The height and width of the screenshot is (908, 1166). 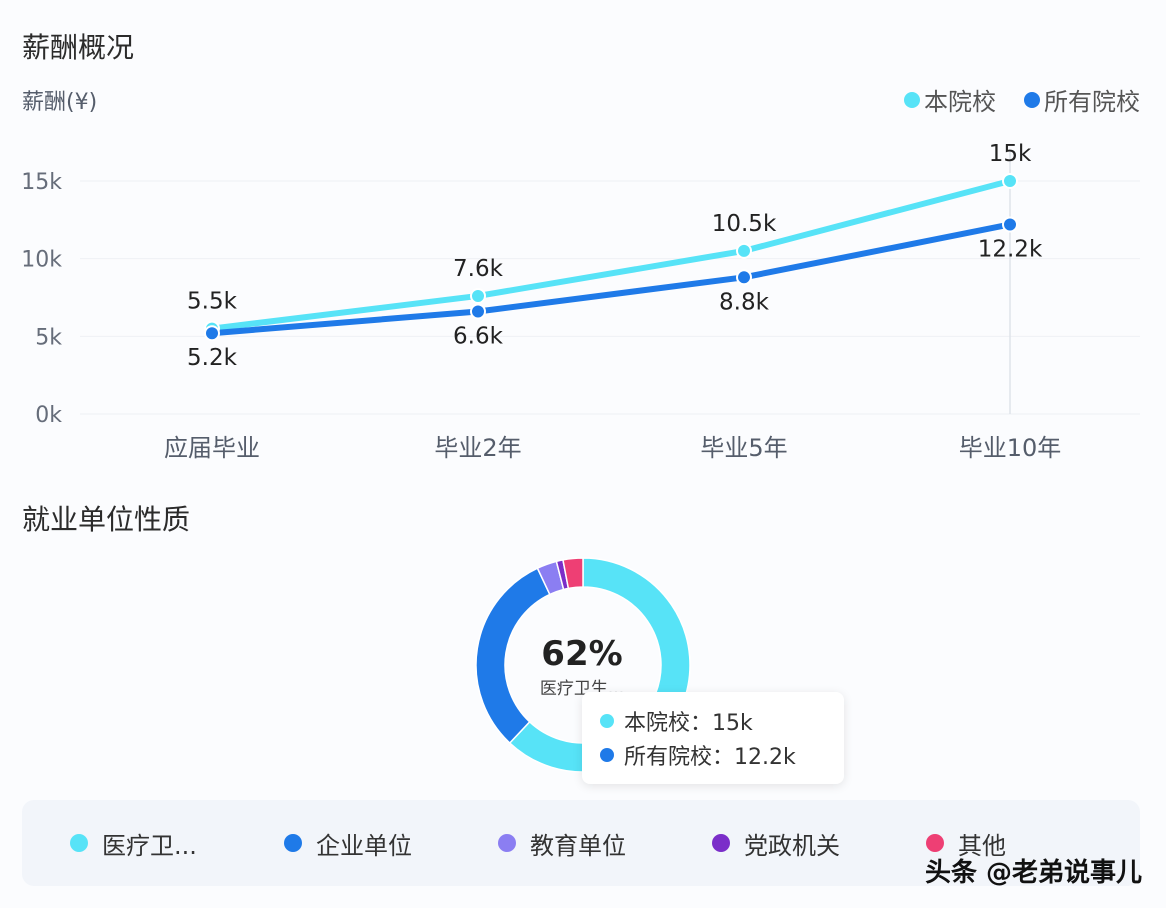 What do you see at coordinates (212, 302) in the screenshot?
I see `data-label: 5.5k` at bounding box center [212, 302].